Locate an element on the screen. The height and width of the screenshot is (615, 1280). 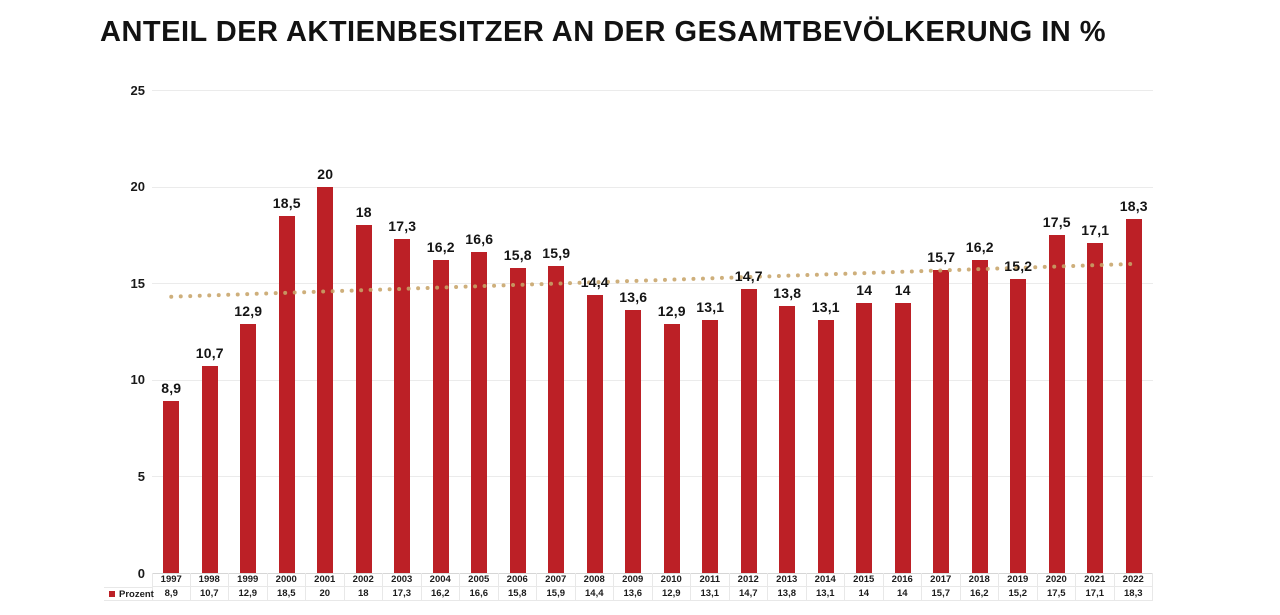
bar-value-label: 18,5 is located at coordinates (286, 202).